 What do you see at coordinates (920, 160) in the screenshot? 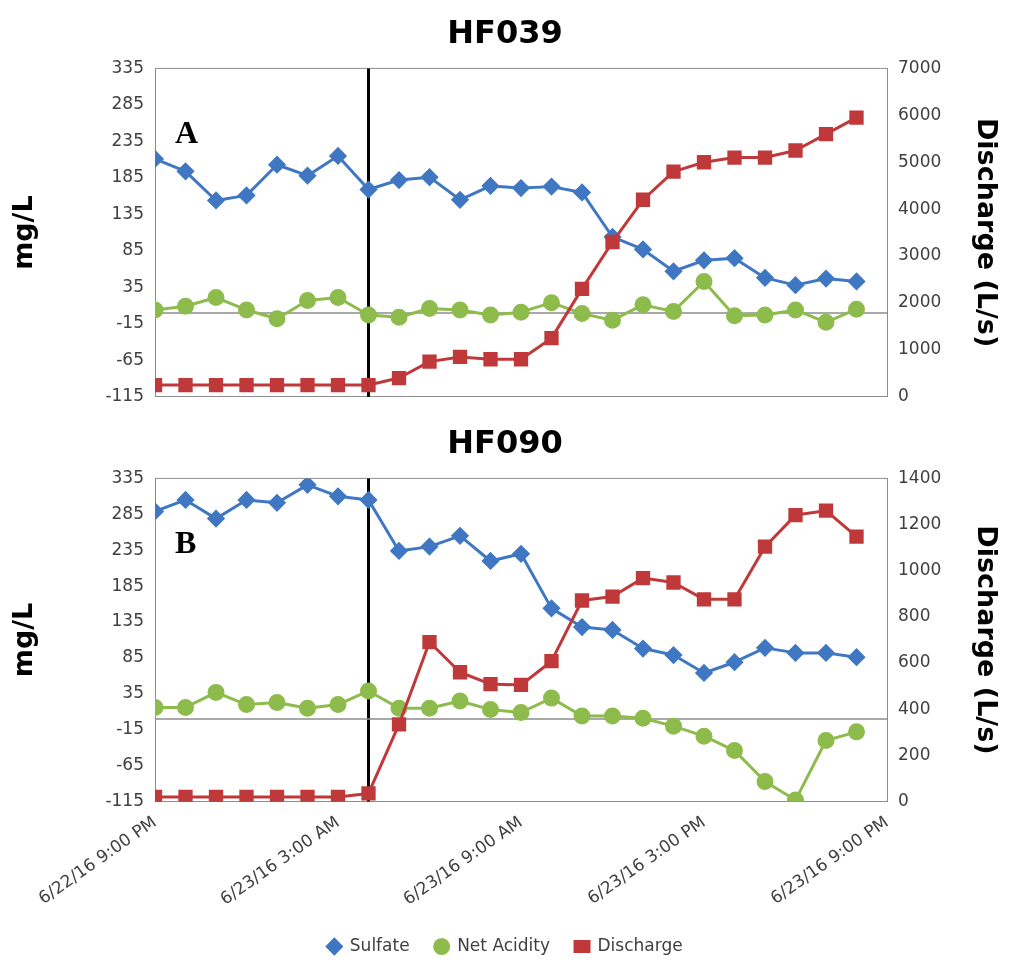
I see `y2-tick-label: 5000` at bounding box center [920, 160].